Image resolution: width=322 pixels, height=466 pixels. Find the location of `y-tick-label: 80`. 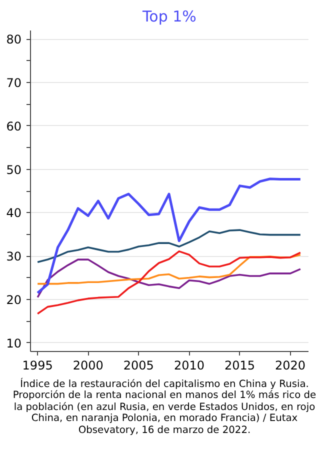

y-tick-label: 80 is located at coordinates (14, 39).